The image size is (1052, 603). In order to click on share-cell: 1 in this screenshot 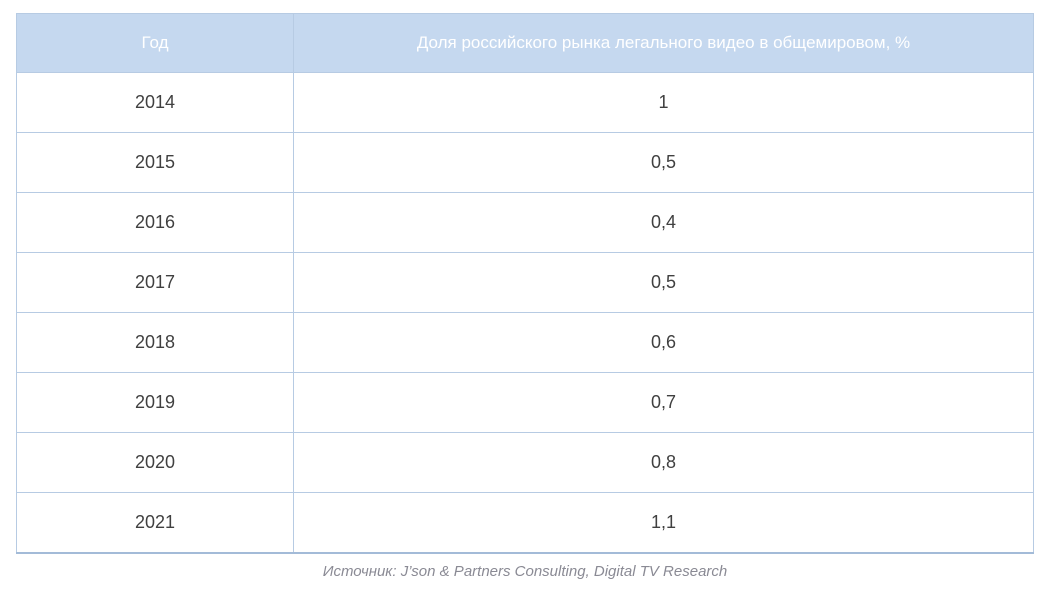, I will do `click(663, 102)`.